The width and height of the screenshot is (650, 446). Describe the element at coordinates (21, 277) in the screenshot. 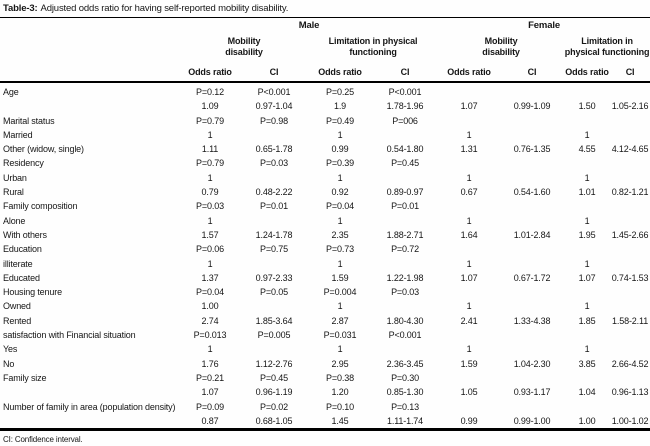

I see `row-label: Educated` at that location.